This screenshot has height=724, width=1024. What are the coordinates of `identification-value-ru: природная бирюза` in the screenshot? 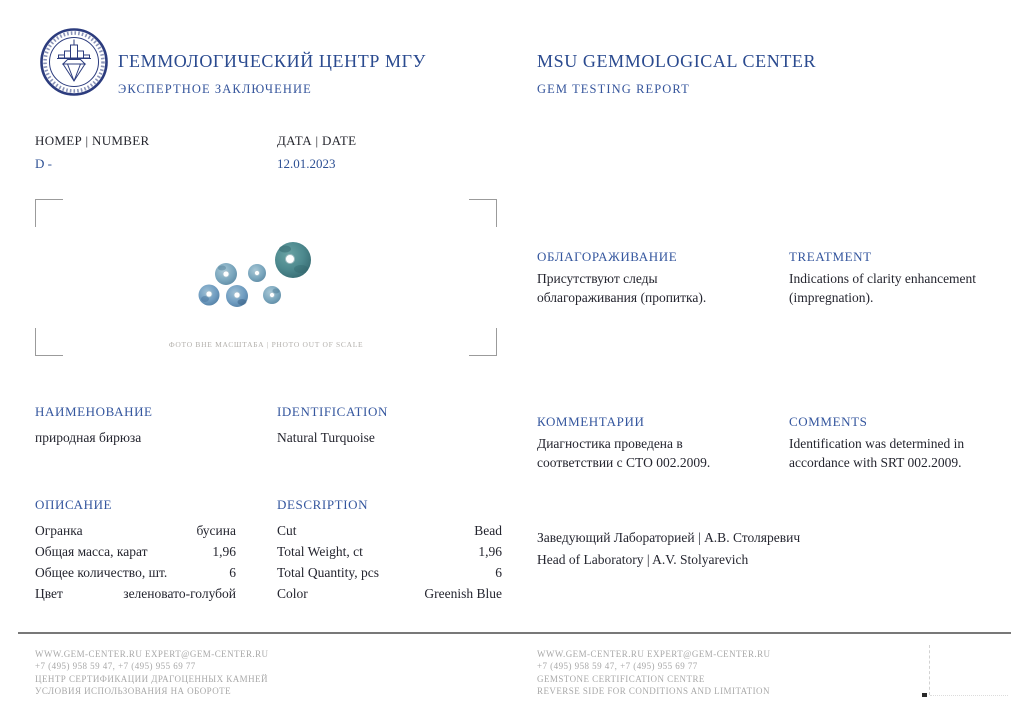 It's located at (88, 437).